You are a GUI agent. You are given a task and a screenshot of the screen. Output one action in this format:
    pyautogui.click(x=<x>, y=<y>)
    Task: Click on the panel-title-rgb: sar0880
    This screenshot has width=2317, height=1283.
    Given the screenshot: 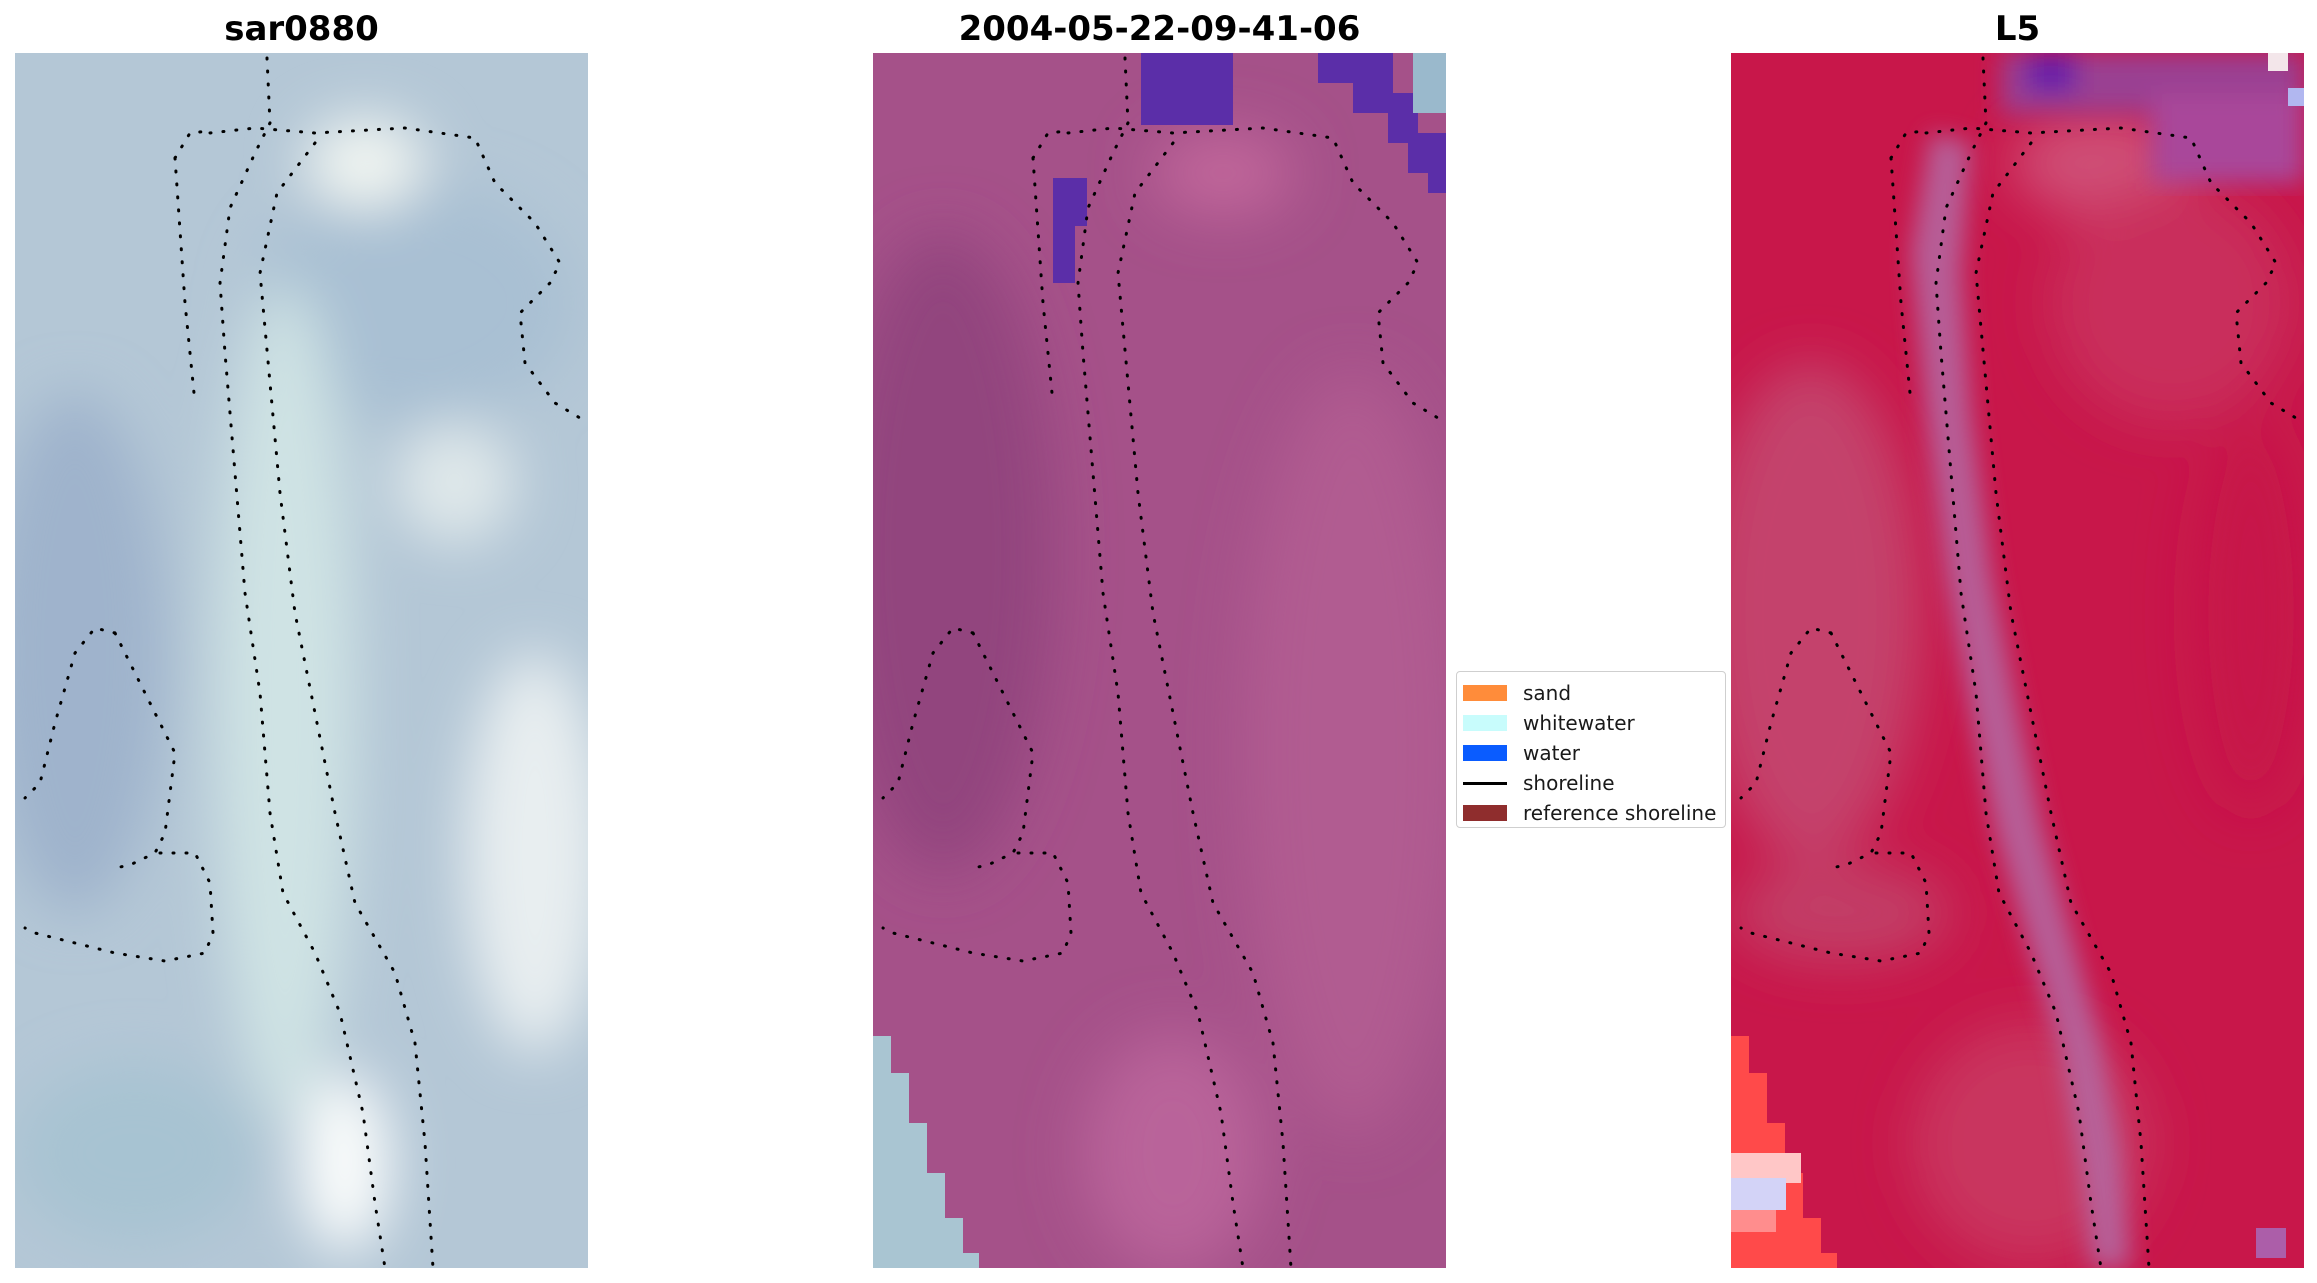 What is the action you would take?
    pyautogui.click(x=301, y=29)
    